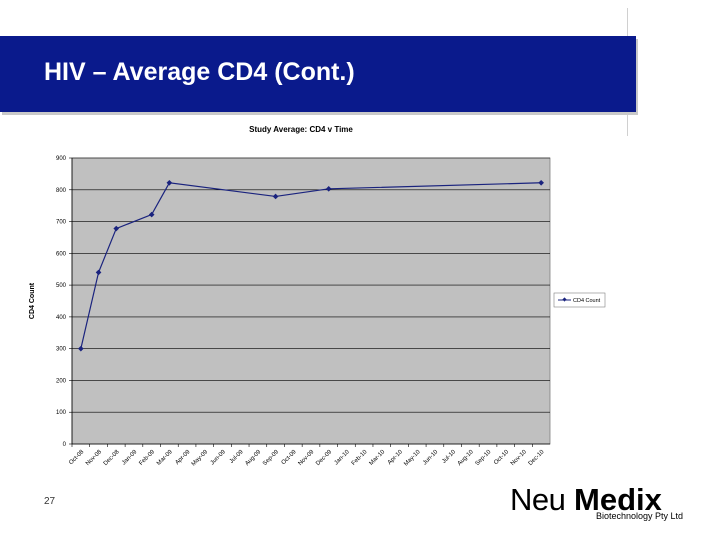  I want to click on x-tick-label: Dec-09, so click(324, 458).